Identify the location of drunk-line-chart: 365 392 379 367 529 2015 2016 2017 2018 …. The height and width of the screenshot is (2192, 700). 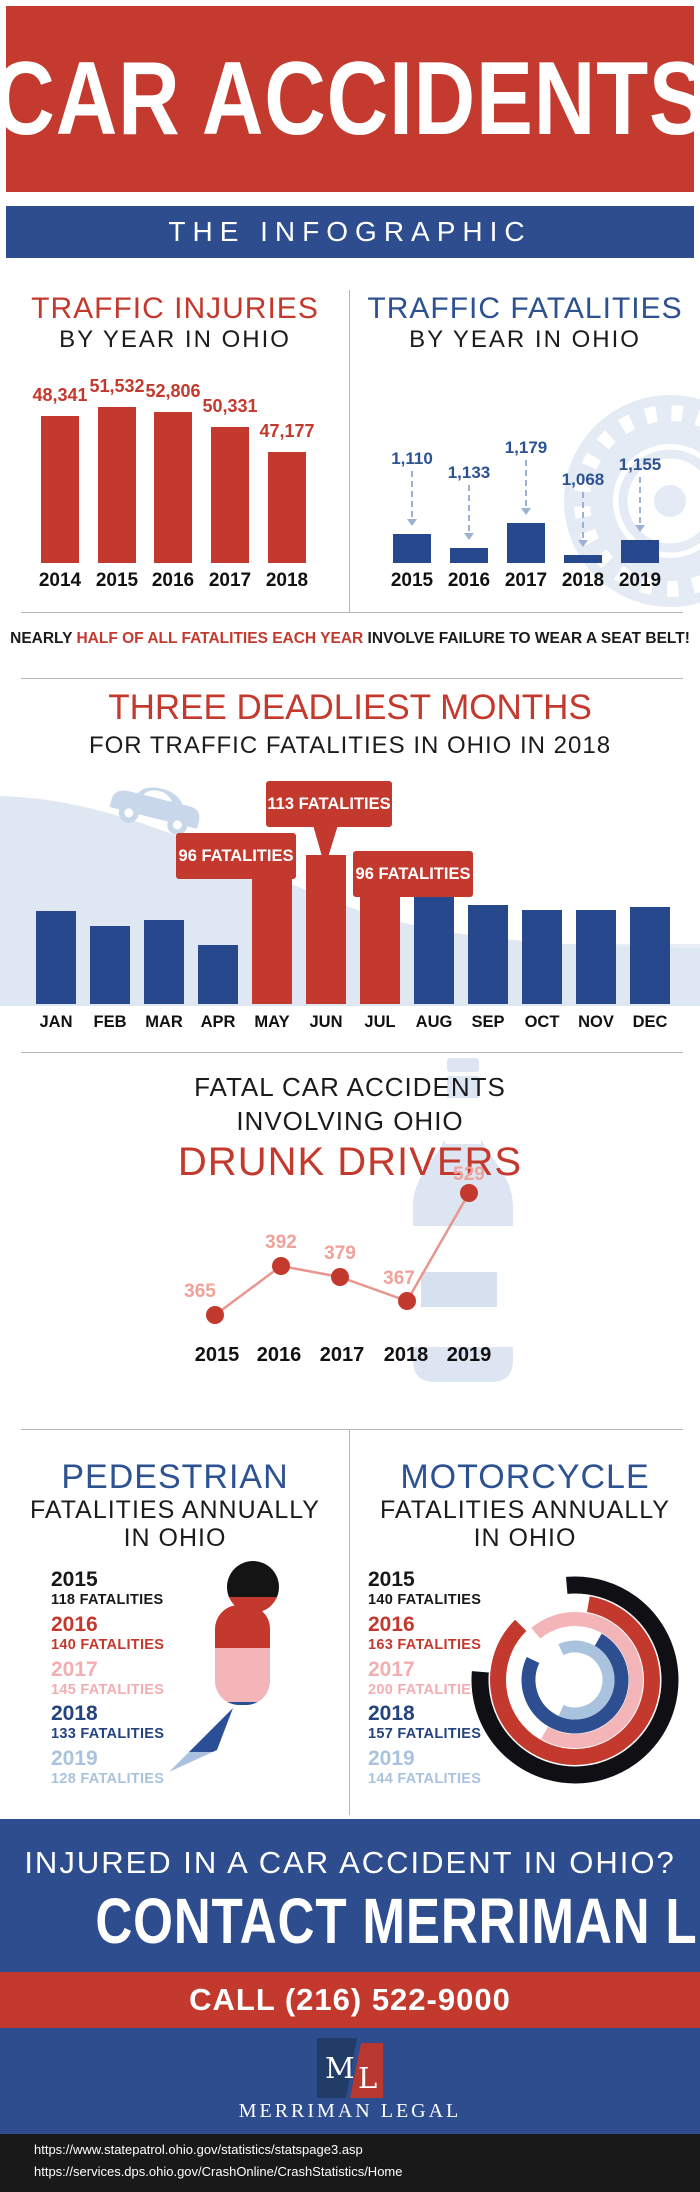
(338, 1265).